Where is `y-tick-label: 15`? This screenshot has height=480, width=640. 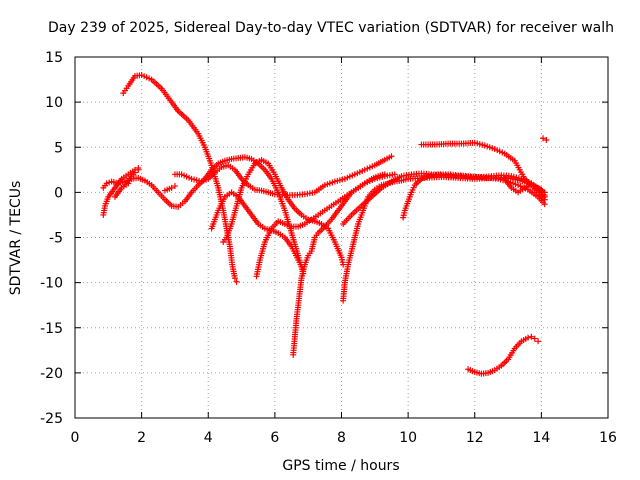
y-tick-label: 15 is located at coordinates (54, 58).